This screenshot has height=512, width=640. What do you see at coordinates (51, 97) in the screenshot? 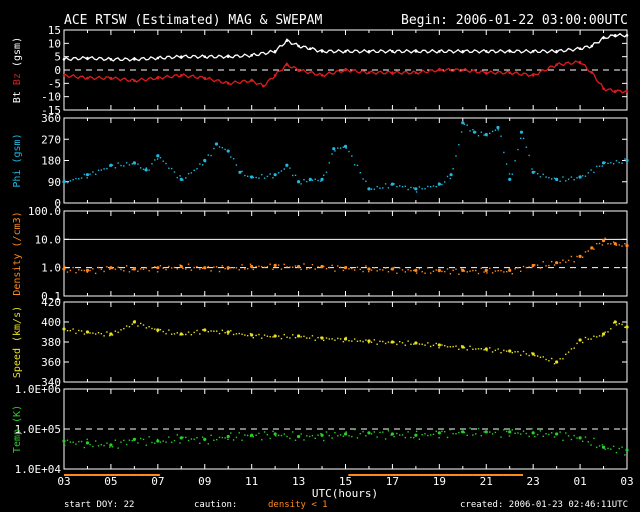
I see `mag-y-tick-label: -10` at bounding box center [51, 97].